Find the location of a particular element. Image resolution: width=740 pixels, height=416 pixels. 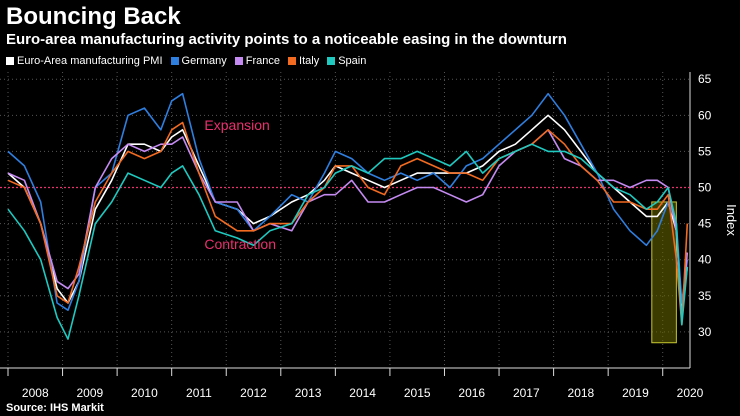

legend-item: Euro-Area manufacturing PMI is located at coordinates (84, 61).